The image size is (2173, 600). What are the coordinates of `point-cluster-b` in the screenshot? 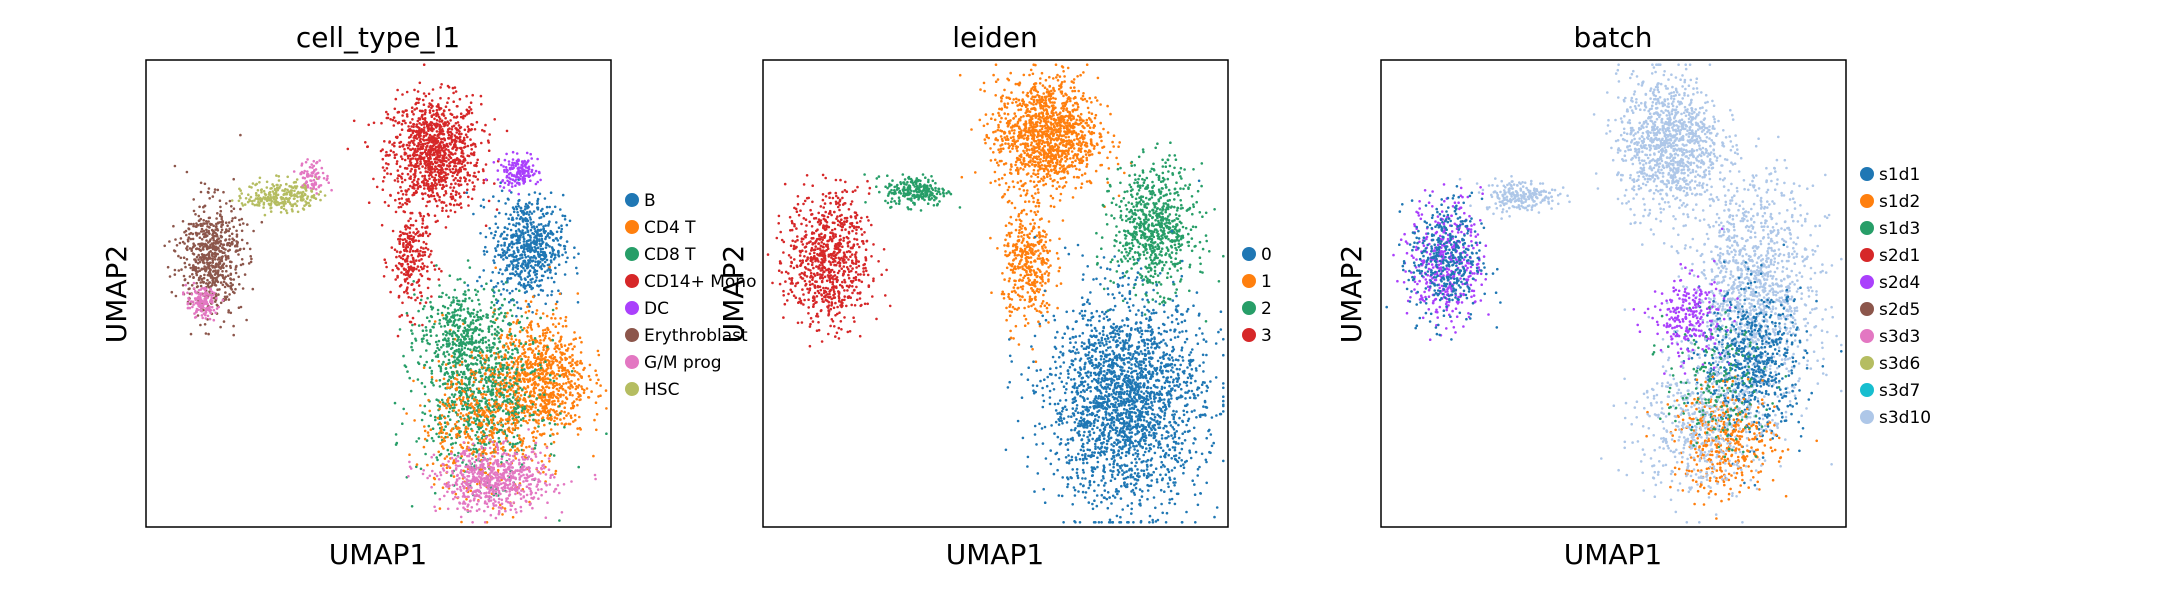 It's located at (522, 252).